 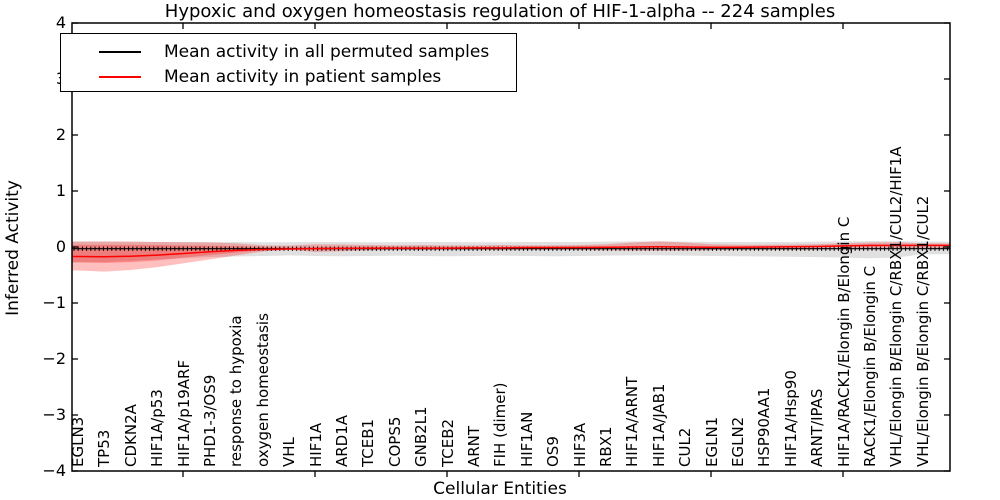 I want to click on permuted-line-swatch, so click(x=120, y=52).